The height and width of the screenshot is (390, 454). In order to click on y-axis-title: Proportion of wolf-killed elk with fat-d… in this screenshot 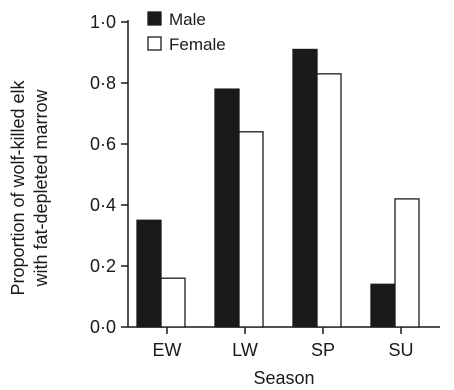, I will do `click(29, 187)`.